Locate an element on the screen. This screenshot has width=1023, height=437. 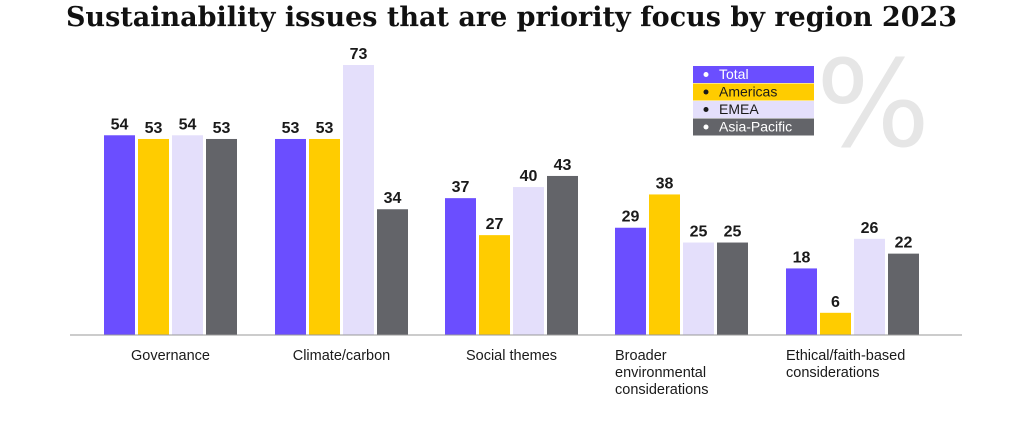
legend-label-emea: EMEA is located at coordinates (739, 109).